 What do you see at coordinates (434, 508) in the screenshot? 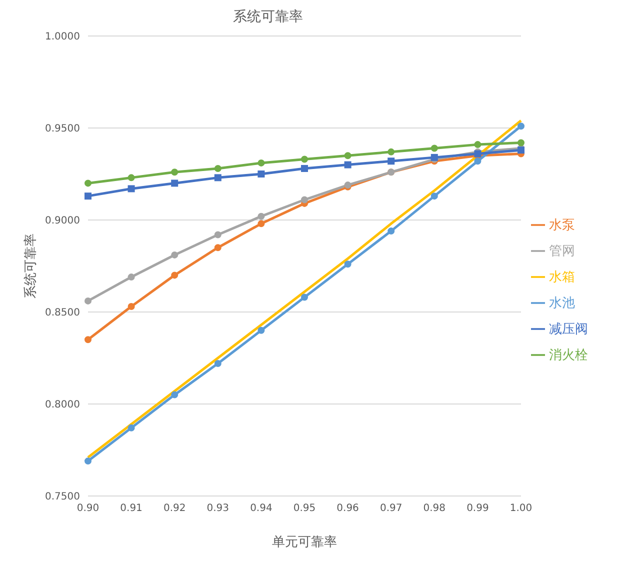
I see `x-tick-label: 0.98` at bounding box center [434, 508].